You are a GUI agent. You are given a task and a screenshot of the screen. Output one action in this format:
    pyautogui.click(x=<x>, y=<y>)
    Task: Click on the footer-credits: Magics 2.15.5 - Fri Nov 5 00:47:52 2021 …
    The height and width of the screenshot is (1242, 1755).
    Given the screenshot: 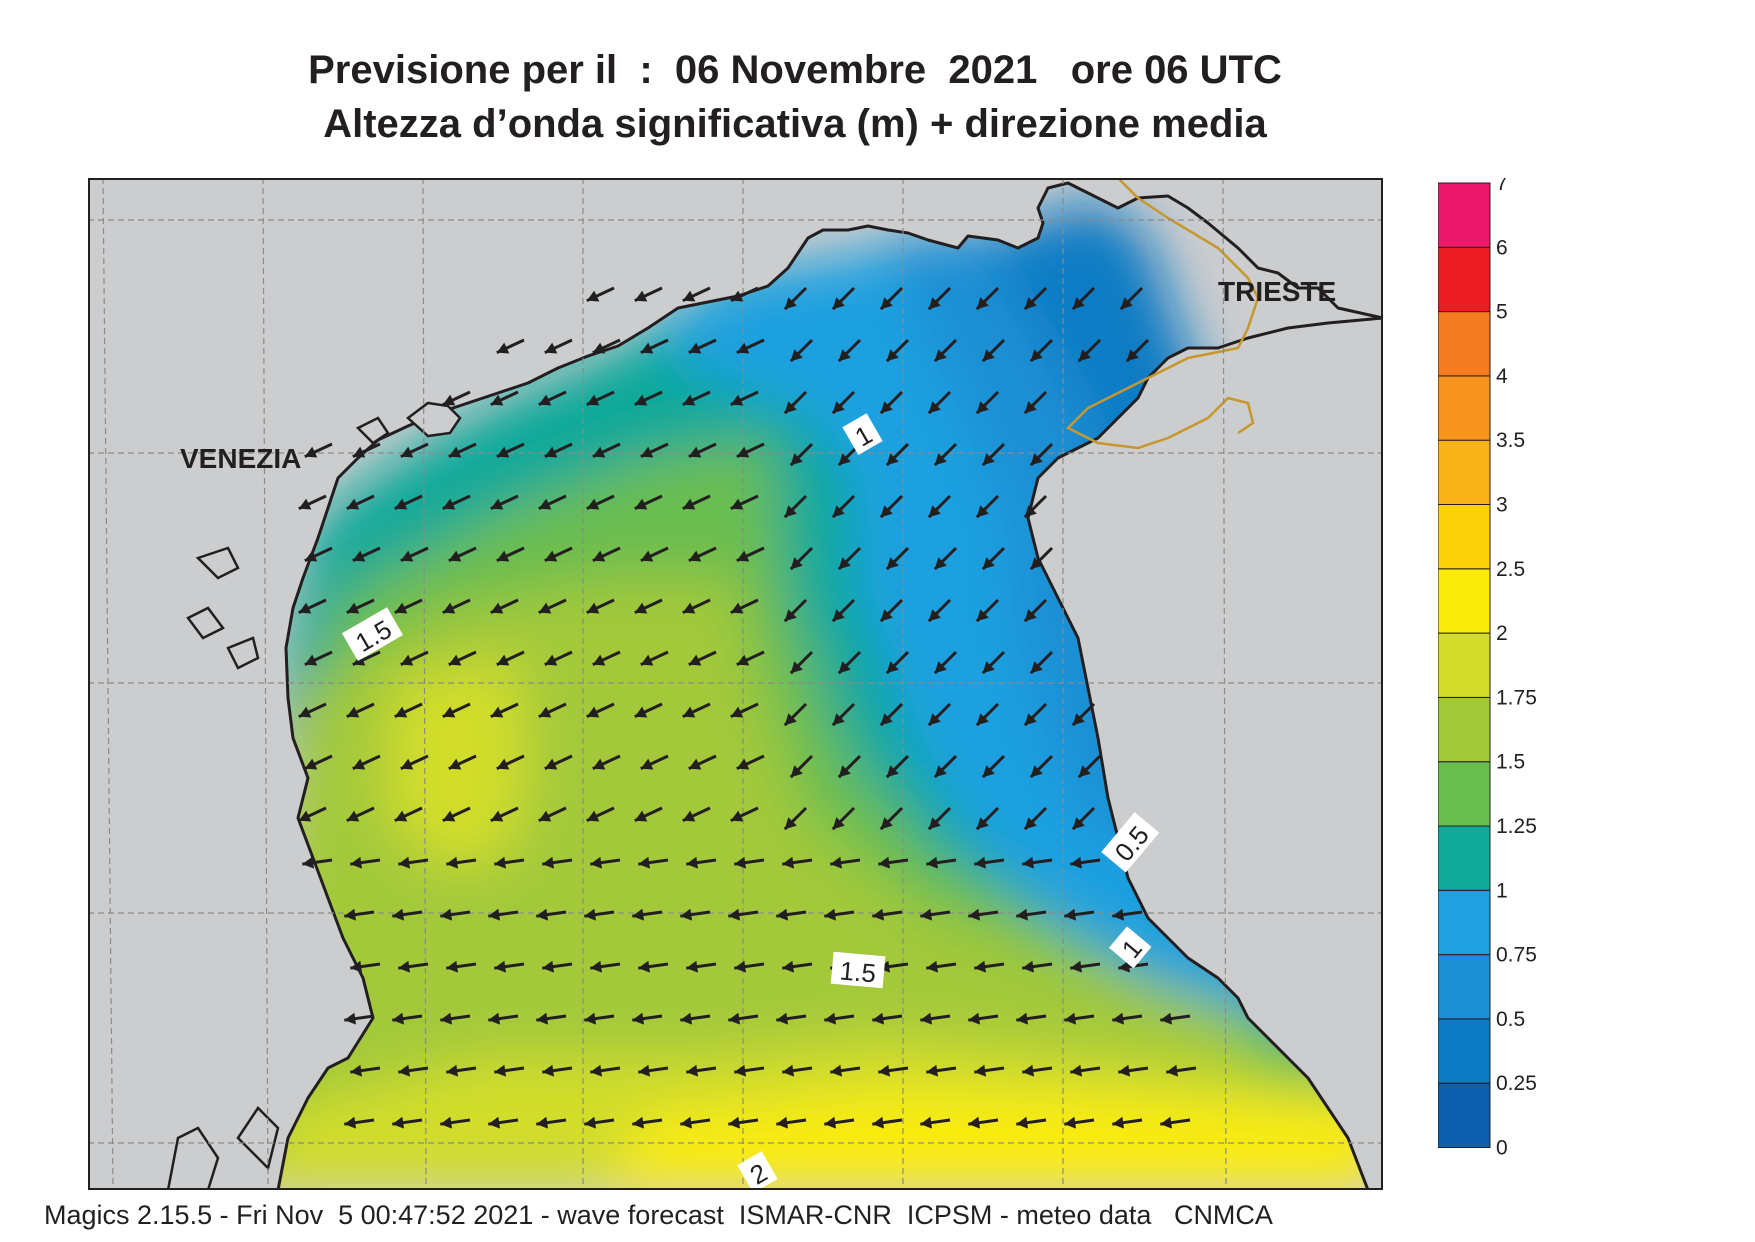 What is the action you would take?
    pyautogui.click(x=658, y=1215)
    